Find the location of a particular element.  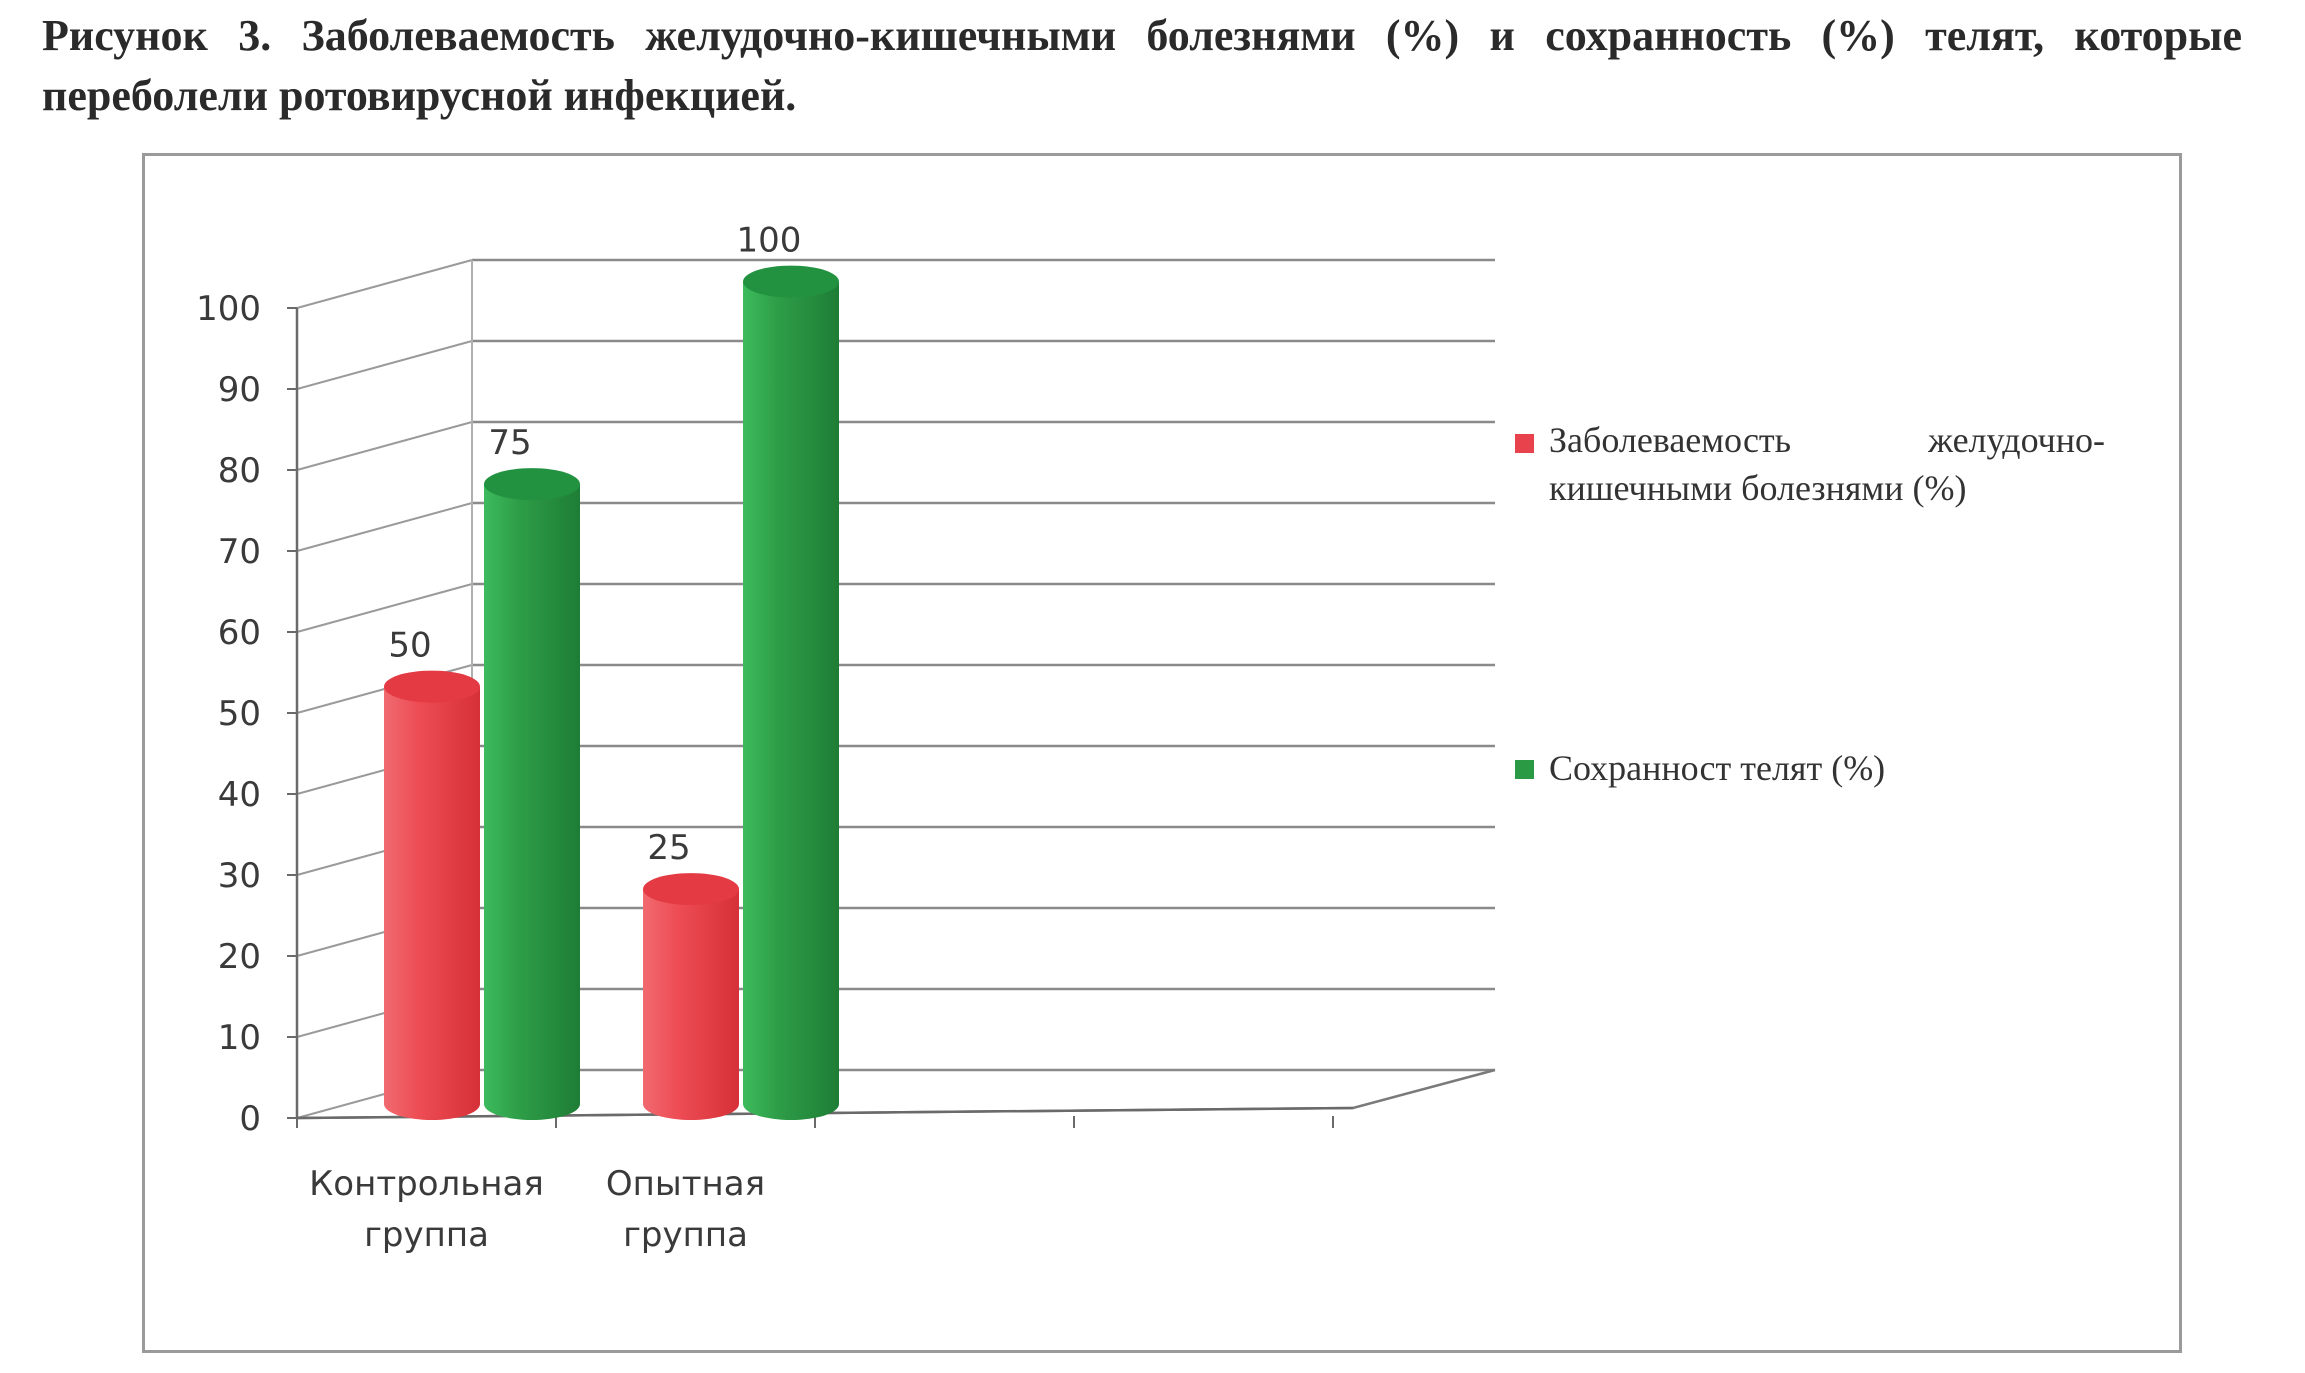

y-tick-label: 0 is located at coordinates (250, 1119).